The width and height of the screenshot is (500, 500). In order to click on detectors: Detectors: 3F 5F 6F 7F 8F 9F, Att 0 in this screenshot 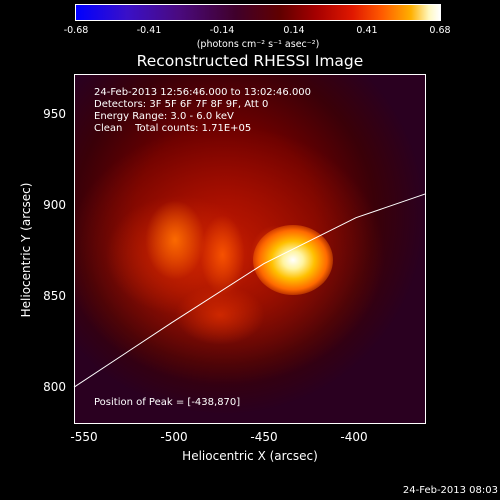, I will do `click(181, 104)`.